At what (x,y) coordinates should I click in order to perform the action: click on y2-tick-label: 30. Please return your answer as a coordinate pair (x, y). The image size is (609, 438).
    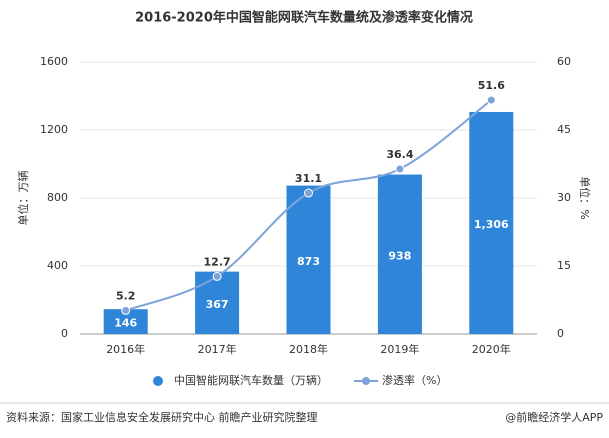
    Looking at the image, I should click on (564, 197).